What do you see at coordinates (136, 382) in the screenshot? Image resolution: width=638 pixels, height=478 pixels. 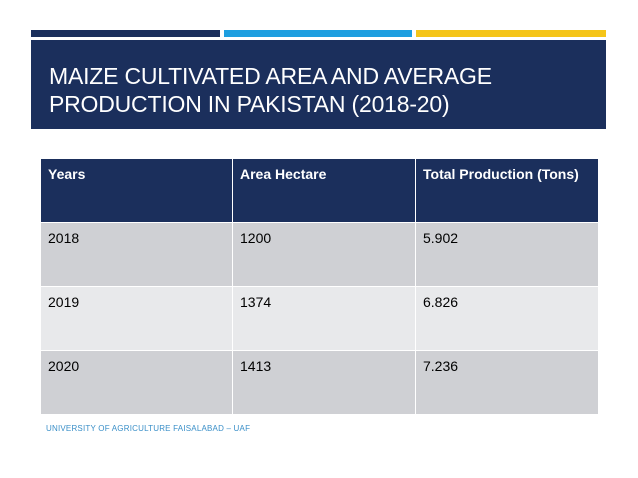 I see `cell-year: 2020` at bounding box center [136, 382].